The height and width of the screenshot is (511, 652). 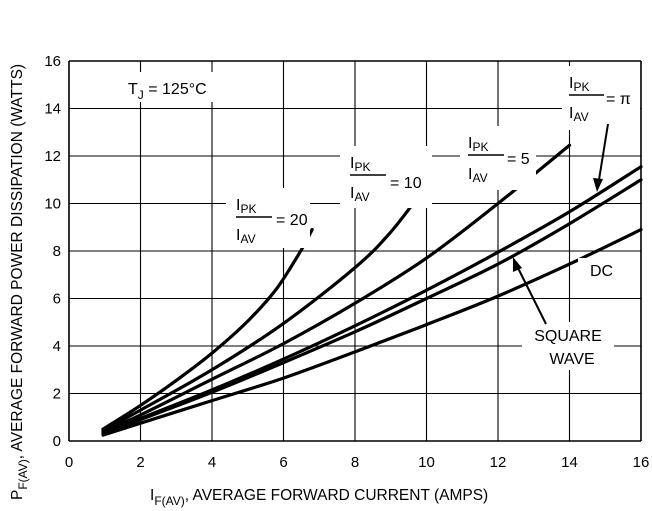 I want to click on ratio-20-numerator: IPK, so click(x=246, y=206).